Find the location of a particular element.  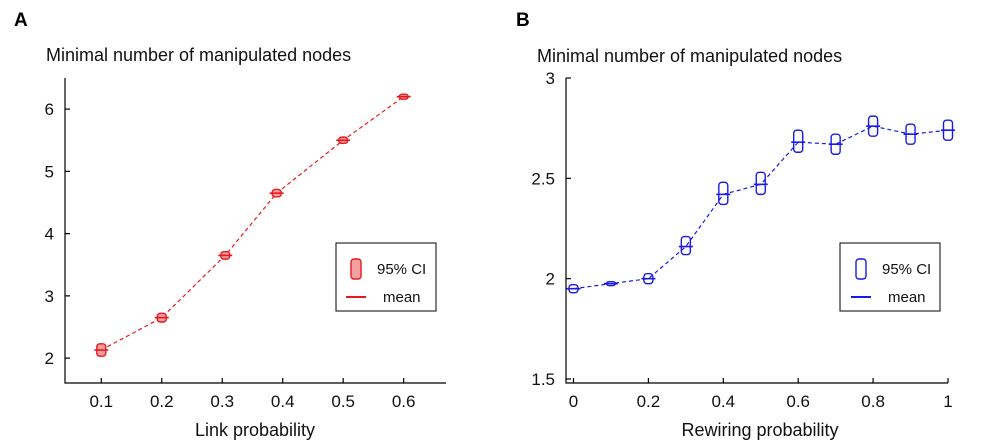

x-tick-label: 0.3 is located at coordinates (222, 401).